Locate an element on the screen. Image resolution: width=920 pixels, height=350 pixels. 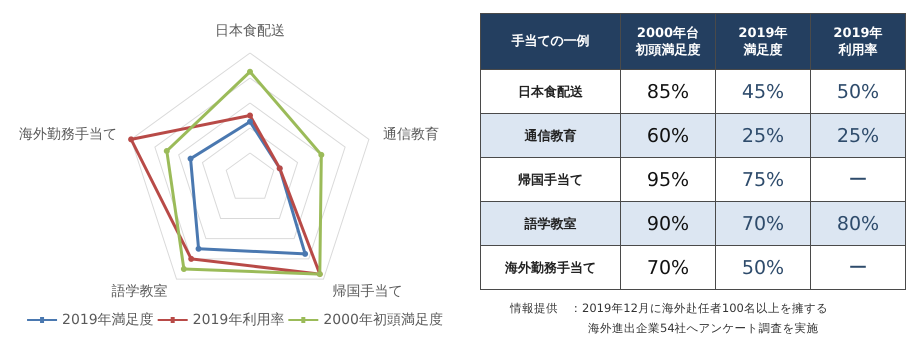
legend-label: 2019年満足度 is located at coordinates (108, 320).